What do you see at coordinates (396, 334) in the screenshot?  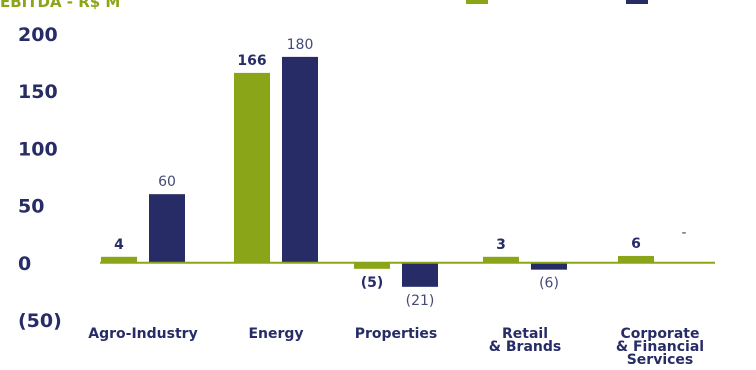 I see `x-tick-label: Properties` at bounding box center [396, 334].